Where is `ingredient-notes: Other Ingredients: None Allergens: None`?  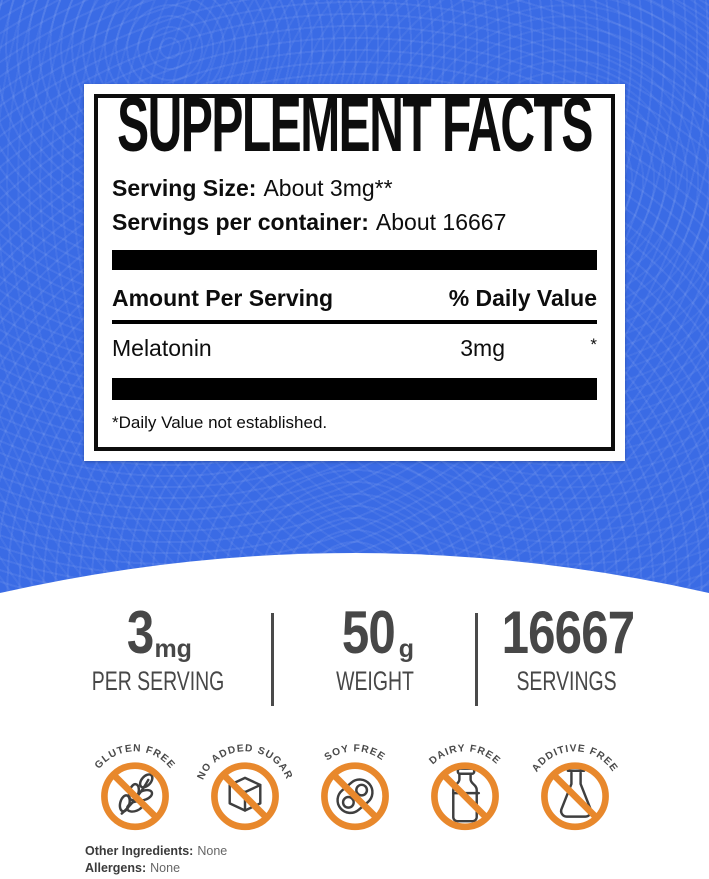 ingredient-notes: Other Ingredients: None Allergens: None is located at coordinates (156, 860).